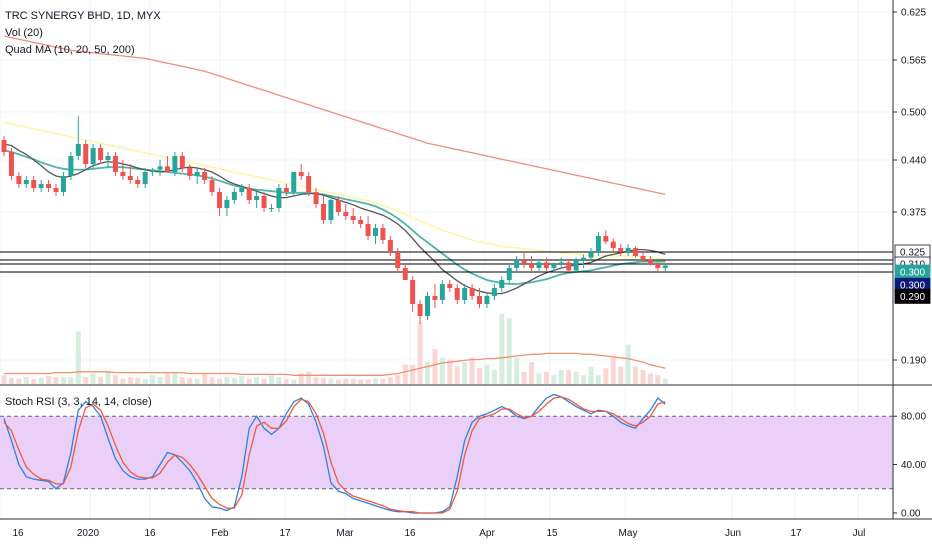 The image size is (932, 550). I want to click on price-tag: 0.290, so click(912, 296).